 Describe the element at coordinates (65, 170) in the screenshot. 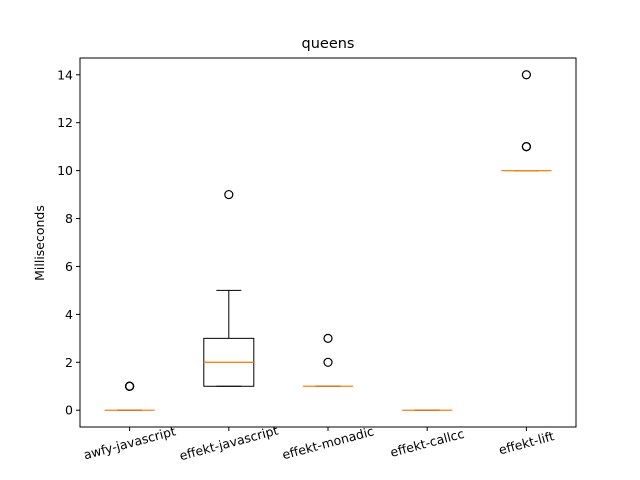

I see `y-tick-label: 10` at that location.